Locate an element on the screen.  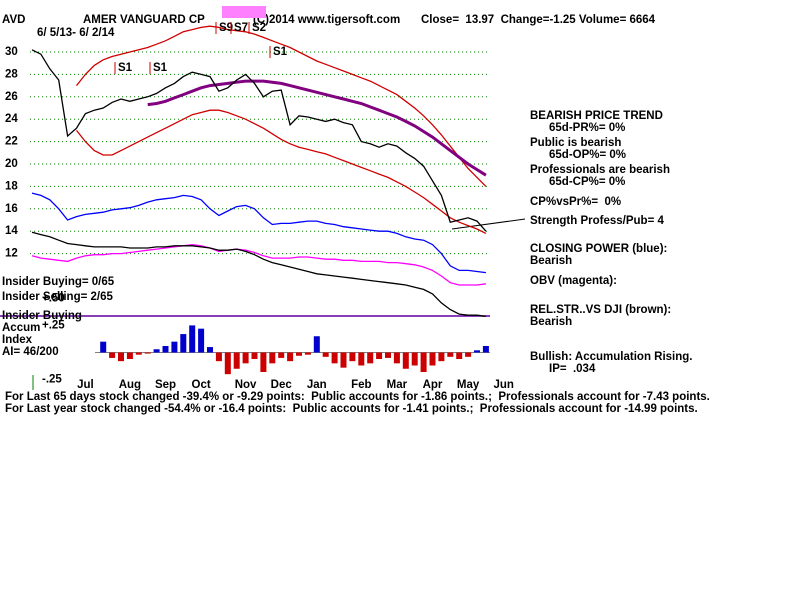
x-tick-label: Mar is located at coordinates (397, 385).